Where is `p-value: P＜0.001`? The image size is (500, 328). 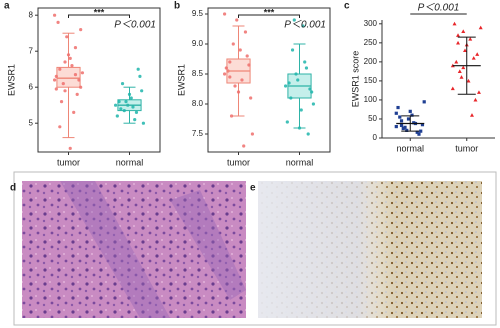
p-value: P＜0.001 is located at coordinates (305, 25).